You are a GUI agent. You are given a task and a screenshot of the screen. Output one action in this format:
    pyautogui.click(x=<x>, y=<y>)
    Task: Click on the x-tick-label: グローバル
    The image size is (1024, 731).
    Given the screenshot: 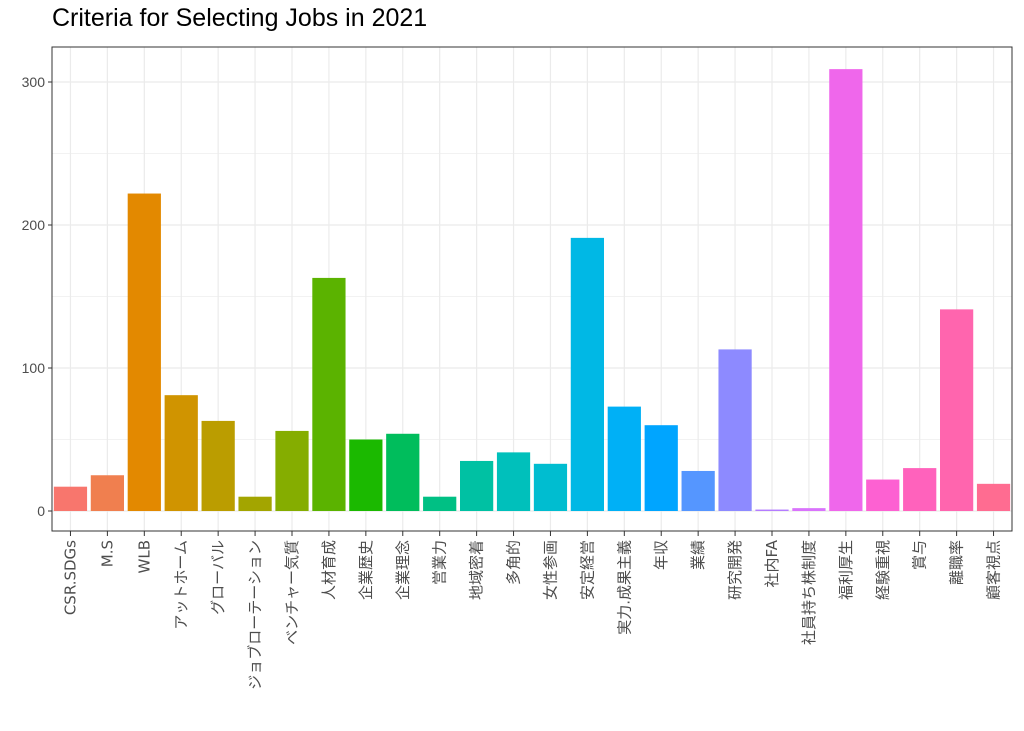 What is the action you would take?
    pyautogui.click(x=218, y=577)
    